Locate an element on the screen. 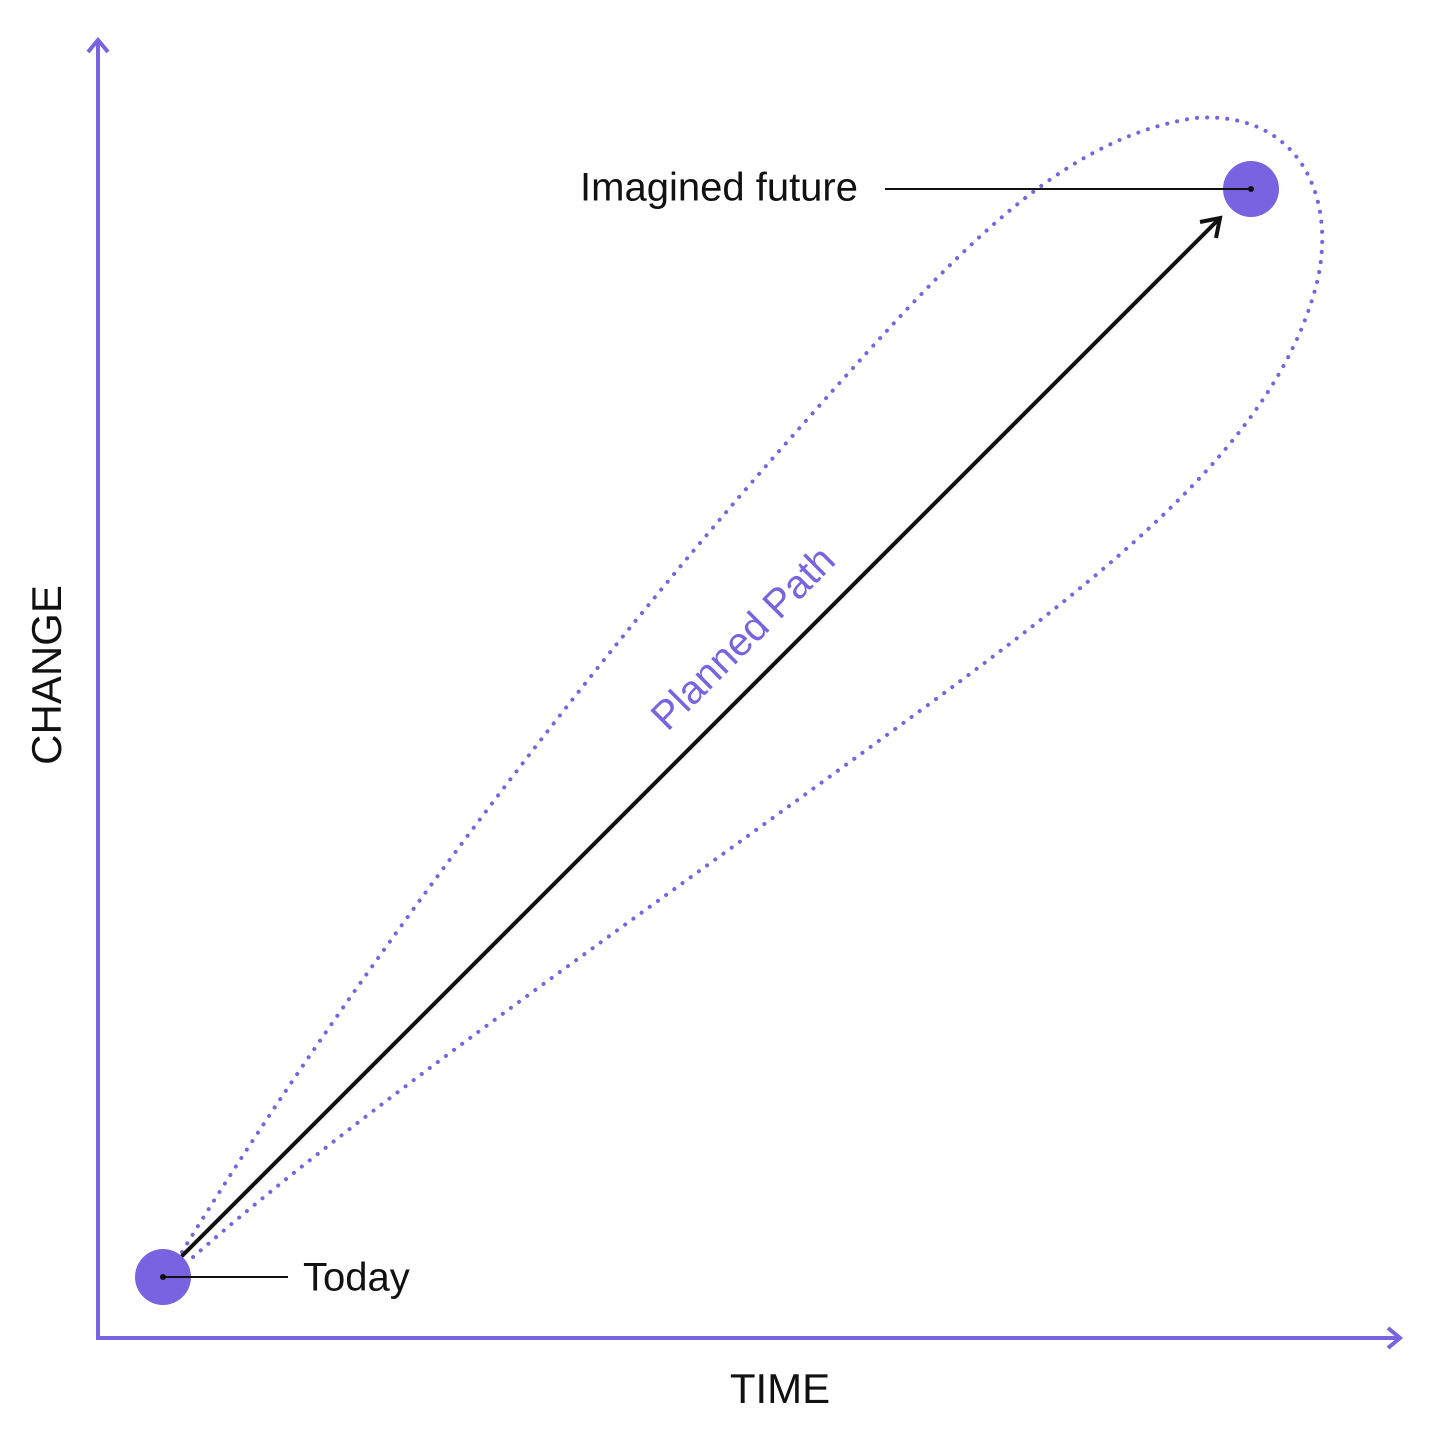 This screenshot has height=1444, width=1444. planned-path-arrowhead is located at coordinates (1211, 227).